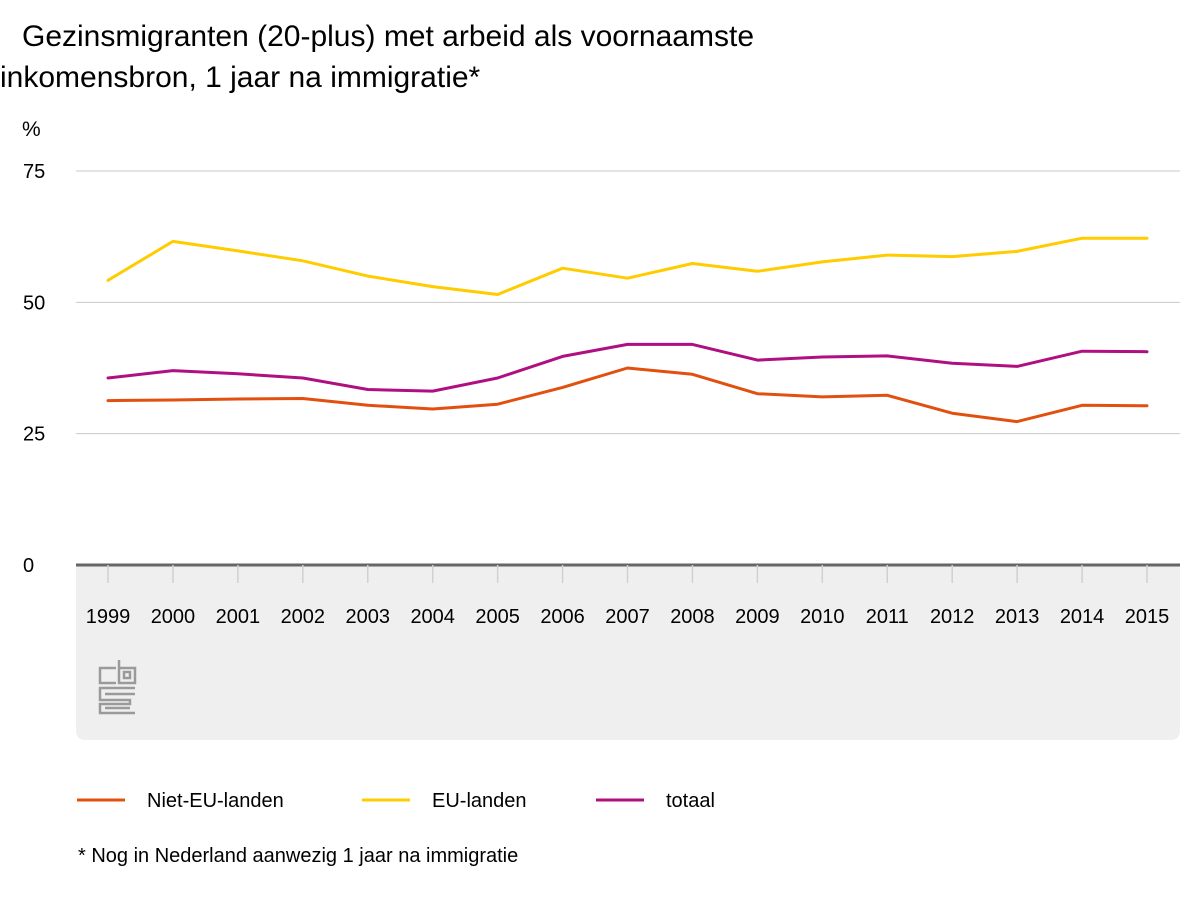 The width and height of the screenshot is (1200, 900). What do you see at coordinates (1017, 617) in the screenshot?
I see `x-tick-label: 2013` at bounding box center [1017, 617].